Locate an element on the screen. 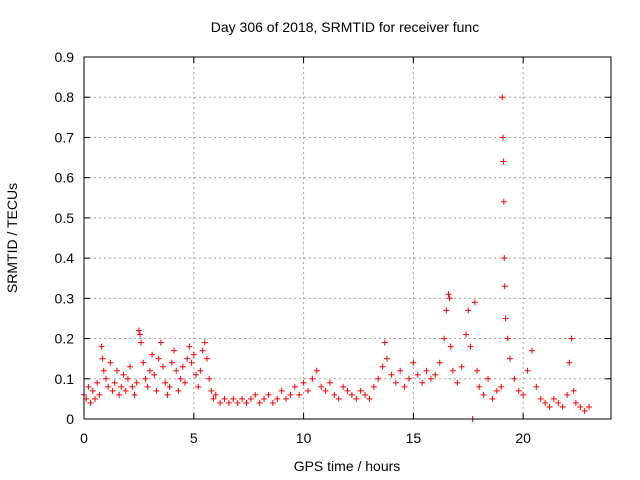 This screenshot has width=640, height=480. y-tick-label: 0.7 is located at coordinates (65, 137).